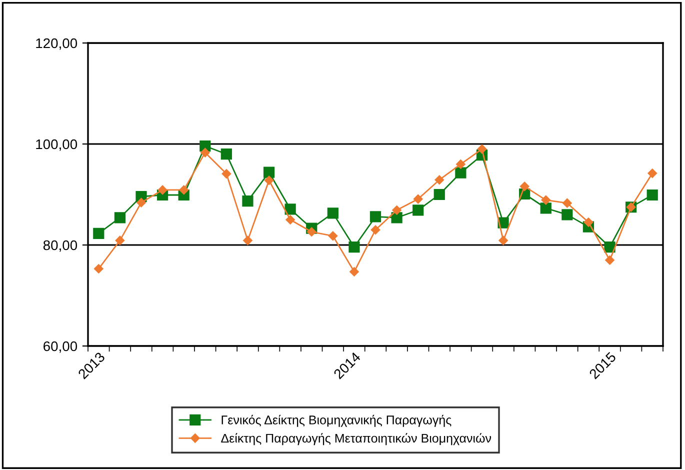  Describe the element at coordinates (57, 145) in the screenshot. I see `y-tick-label: 100,00` at that location.